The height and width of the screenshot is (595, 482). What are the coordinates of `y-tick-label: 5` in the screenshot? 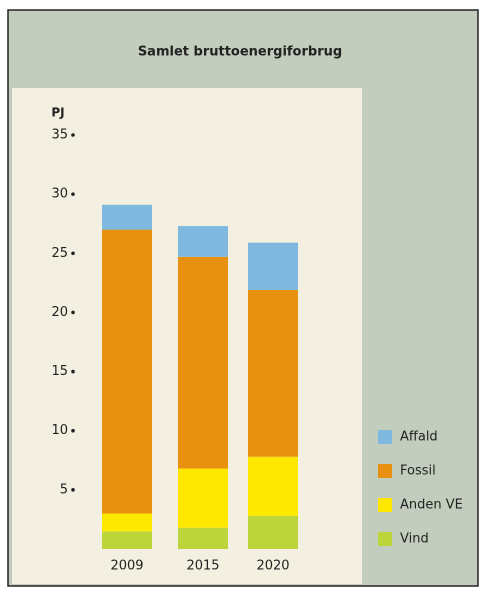 It's located at (64, 489).